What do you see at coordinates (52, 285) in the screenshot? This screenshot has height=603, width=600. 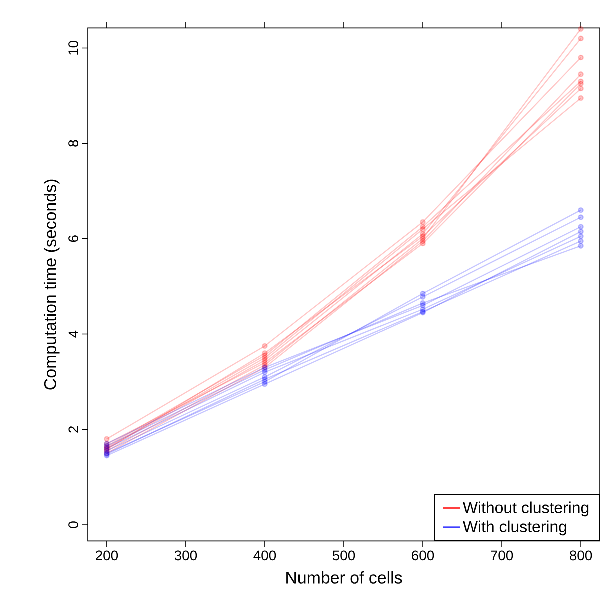 I see `y-axis-title: Computation time (seconds)` at bounding box center [52, 285].